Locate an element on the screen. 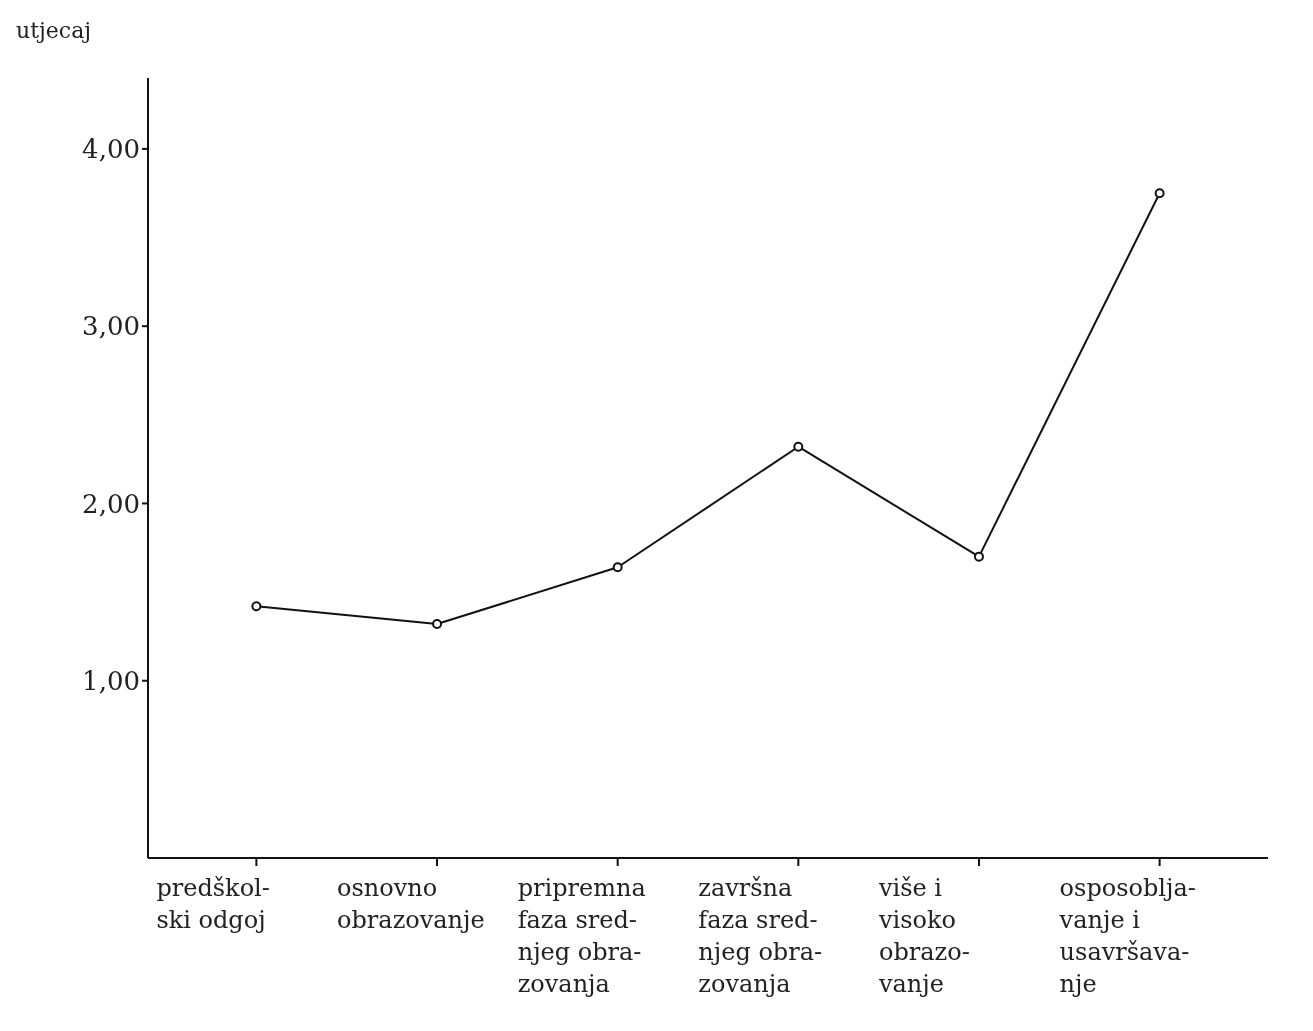 Image resolution: width=1313 pixels, height=1031 pixels. x-tick-label: više i visoko obrazo- vanje is located at coordinates (923, 936).